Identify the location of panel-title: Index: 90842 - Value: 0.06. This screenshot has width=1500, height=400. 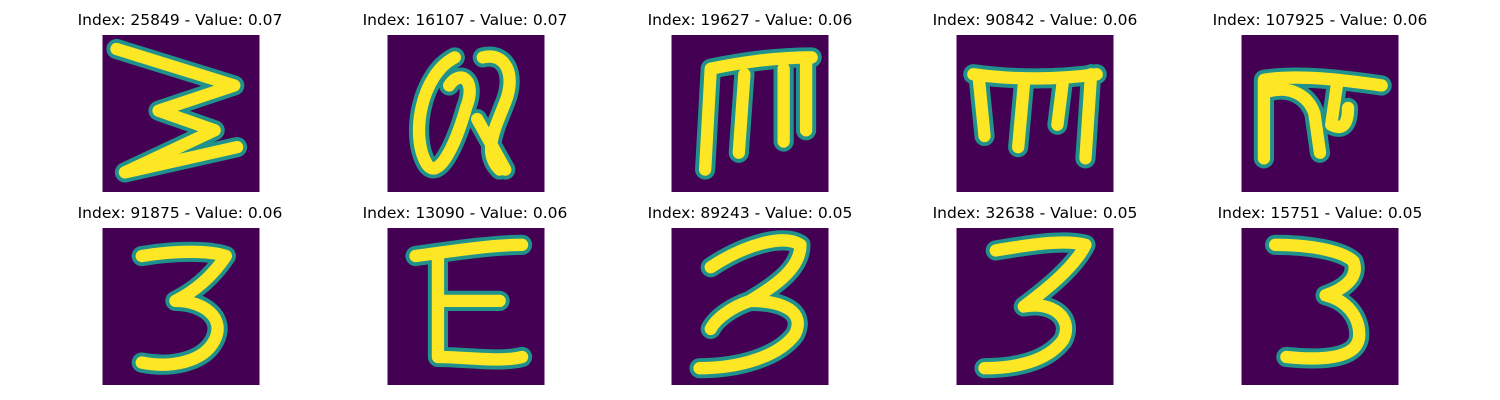
(1035, 20).